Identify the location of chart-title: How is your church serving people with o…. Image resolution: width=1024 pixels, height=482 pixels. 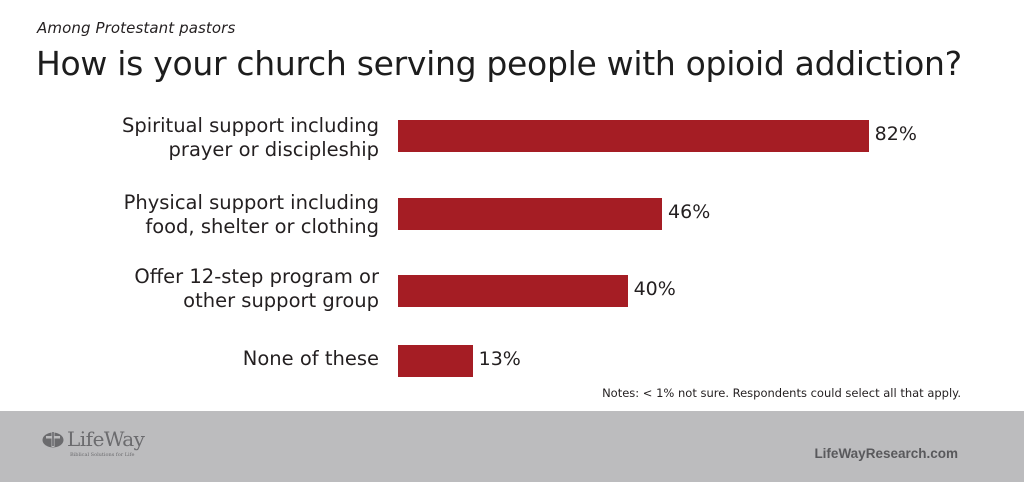
(499, 63).